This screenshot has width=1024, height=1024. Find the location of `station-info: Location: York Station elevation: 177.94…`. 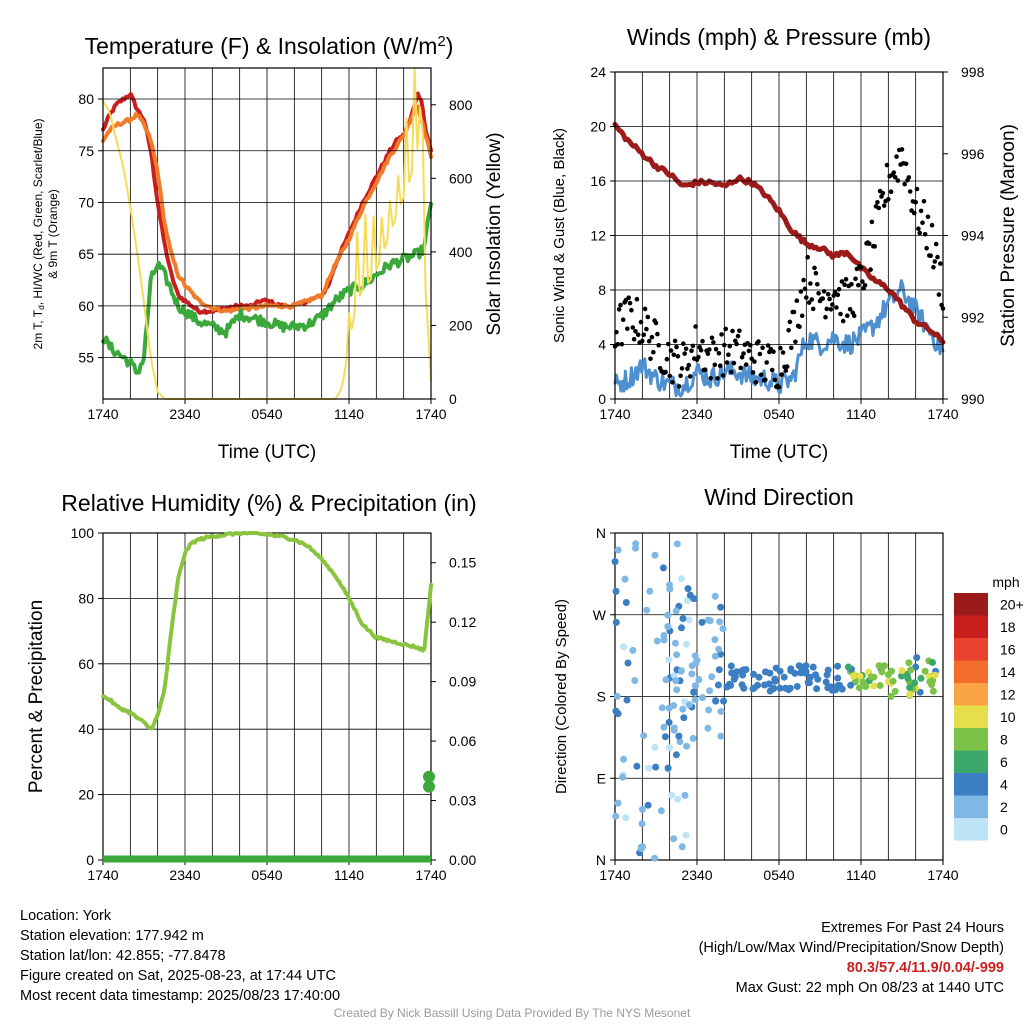

station-info: Location: York Station elevation: 177.94… is located at coordinates (180, 956).